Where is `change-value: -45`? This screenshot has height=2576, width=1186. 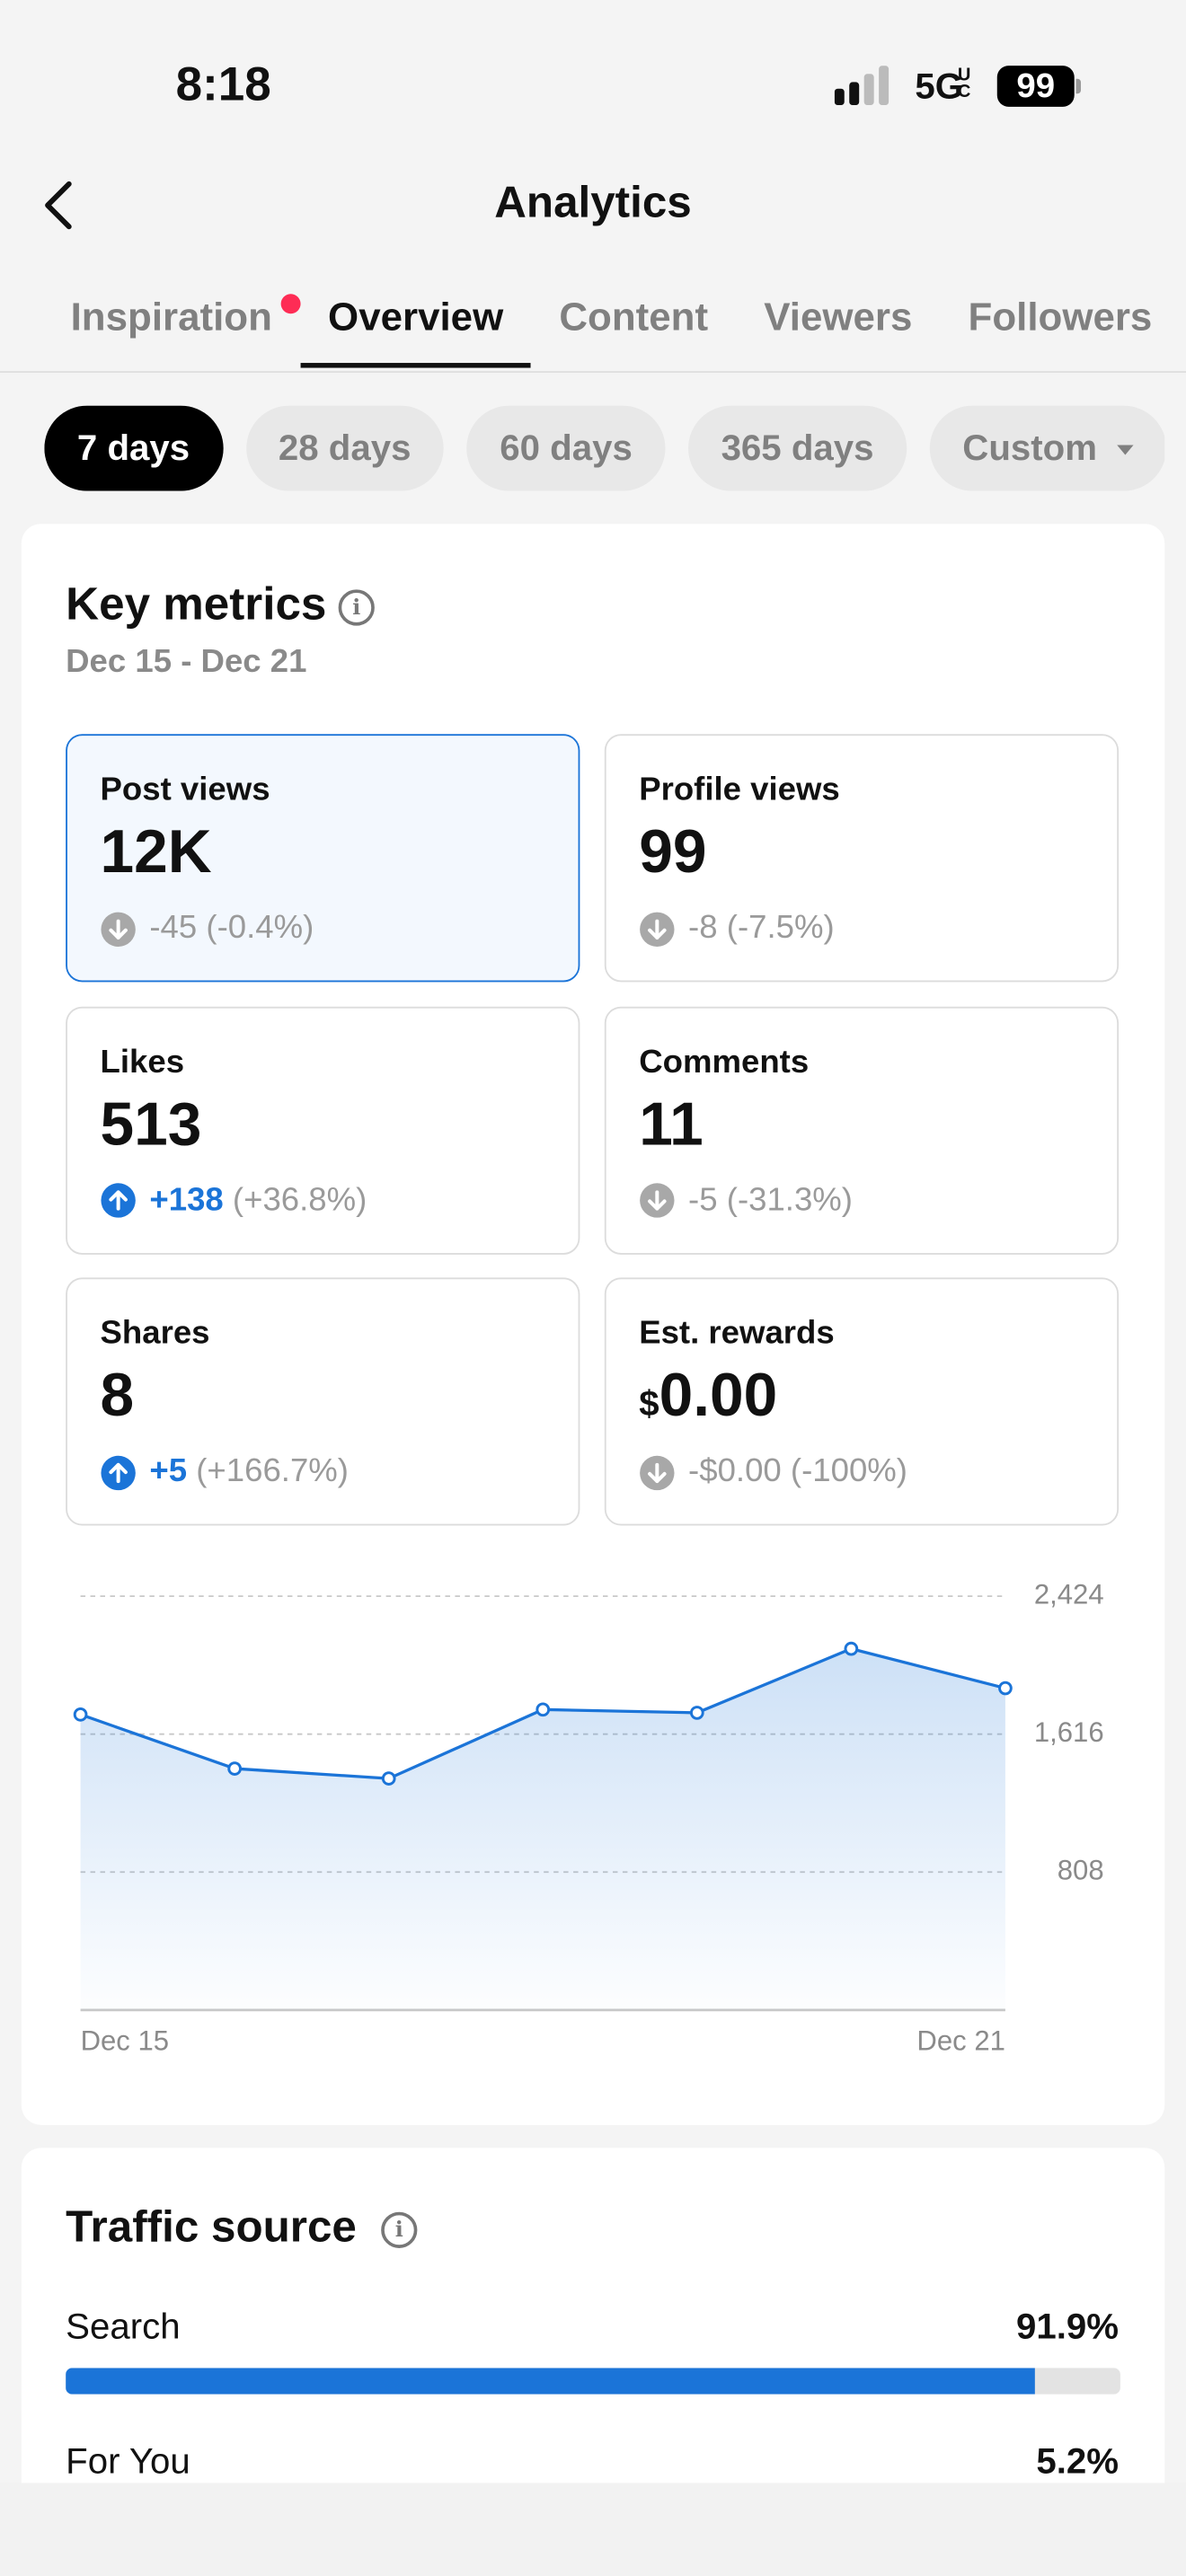 change-value: -45 is located at coordinates (173, 928).